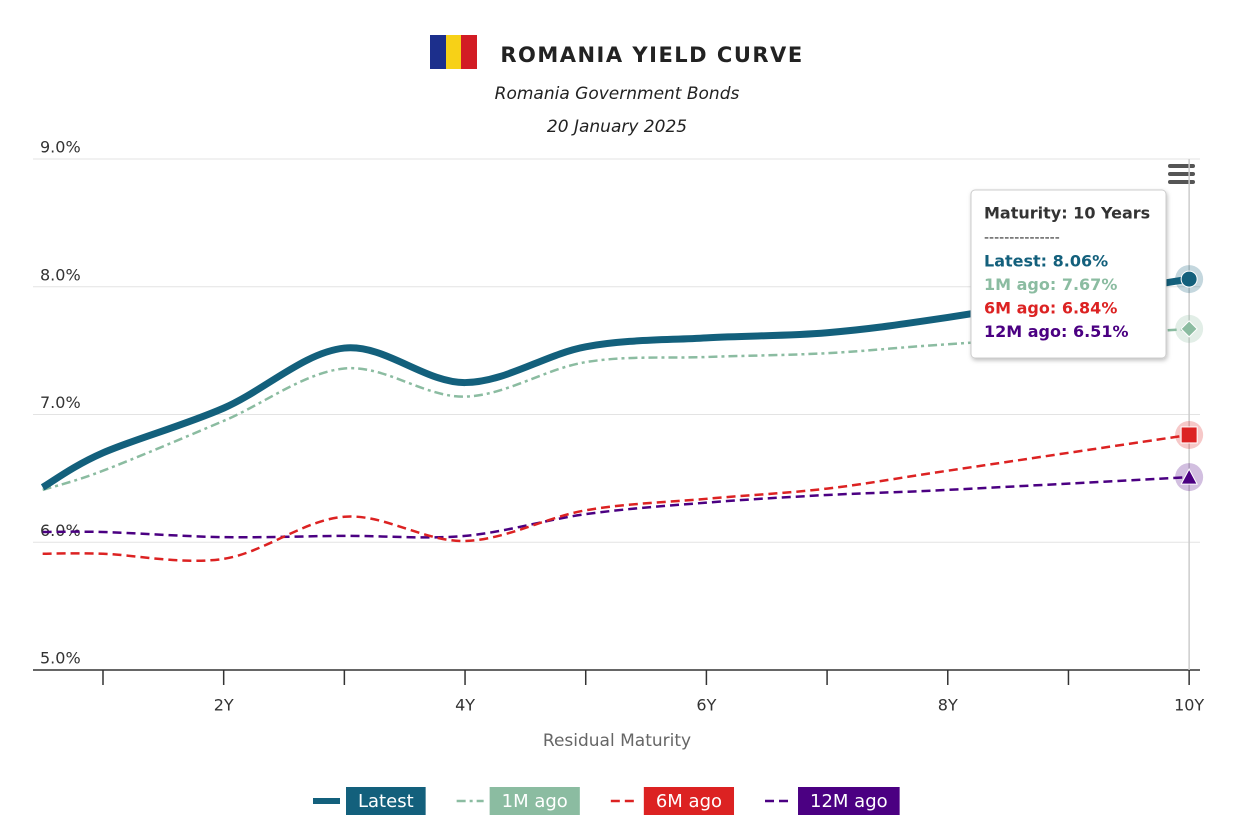  Describe the element at coordinates (224, 705) in the screenshot. I see `x-tick-label: 2Y` at that location.